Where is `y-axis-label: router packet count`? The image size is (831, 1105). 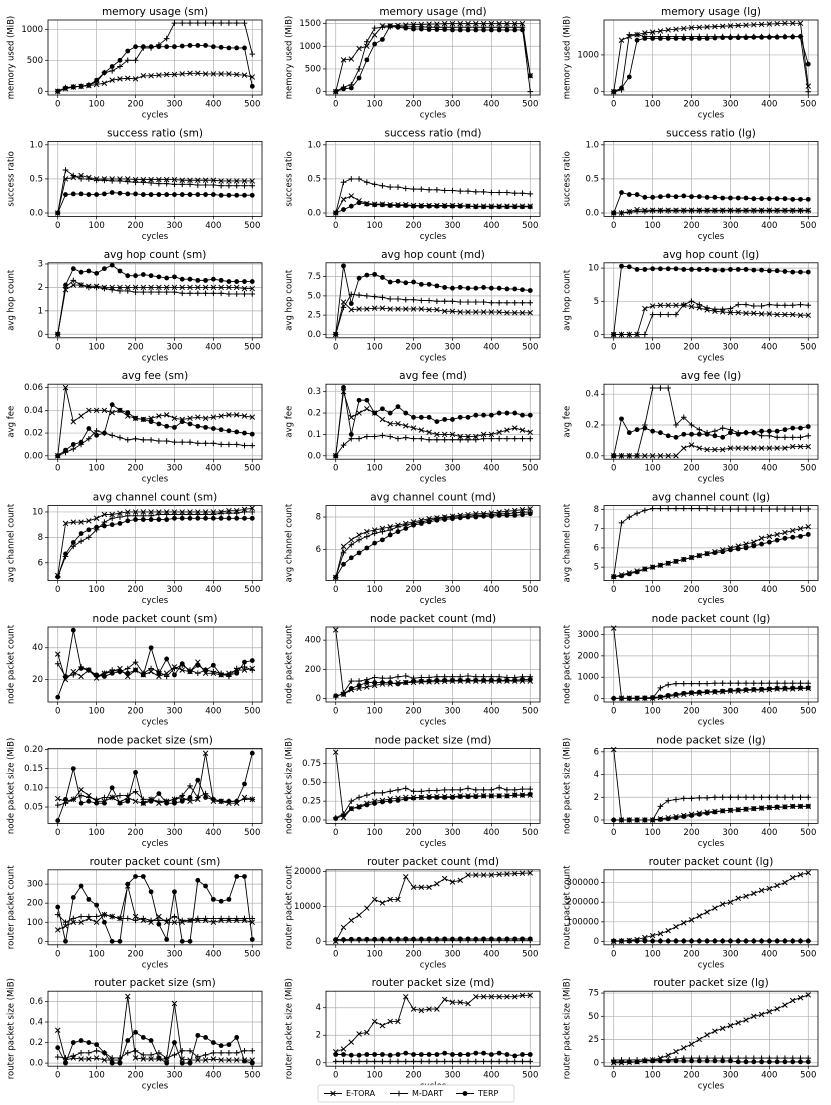
y-axis-label: router packet count is located at coordinates (290, 907).